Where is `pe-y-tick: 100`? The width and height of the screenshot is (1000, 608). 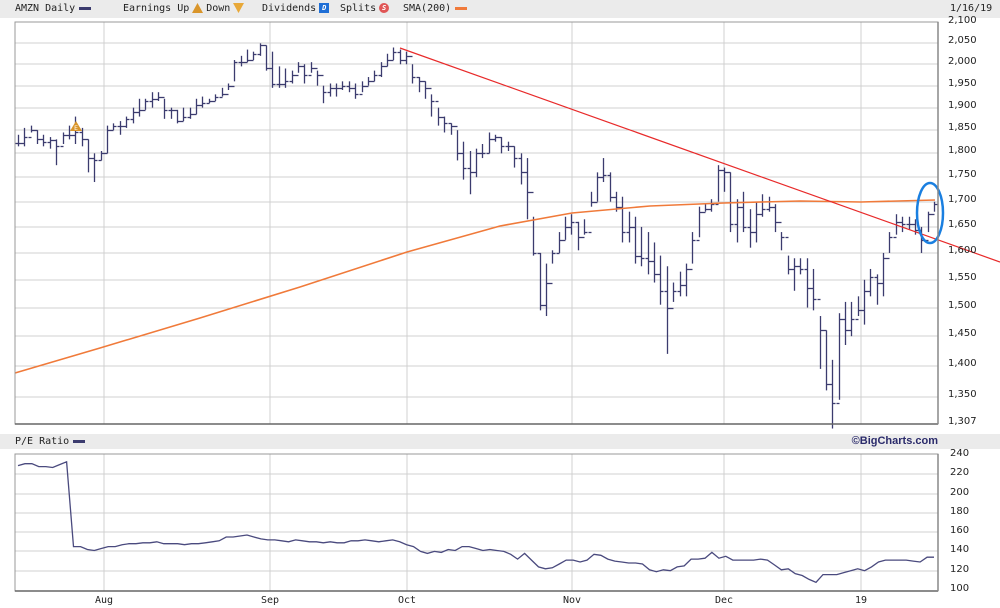 pe-y-tick: 100 is located at coordinates (960, 588).